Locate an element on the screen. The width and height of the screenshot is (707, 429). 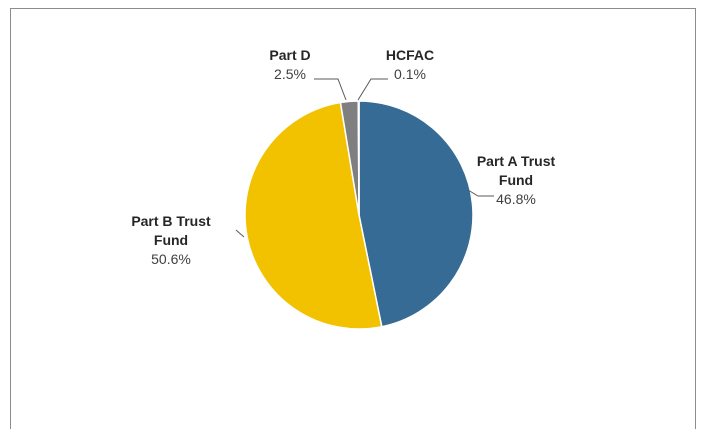
value-label: 0.1% is located at coordinates (410, 74).